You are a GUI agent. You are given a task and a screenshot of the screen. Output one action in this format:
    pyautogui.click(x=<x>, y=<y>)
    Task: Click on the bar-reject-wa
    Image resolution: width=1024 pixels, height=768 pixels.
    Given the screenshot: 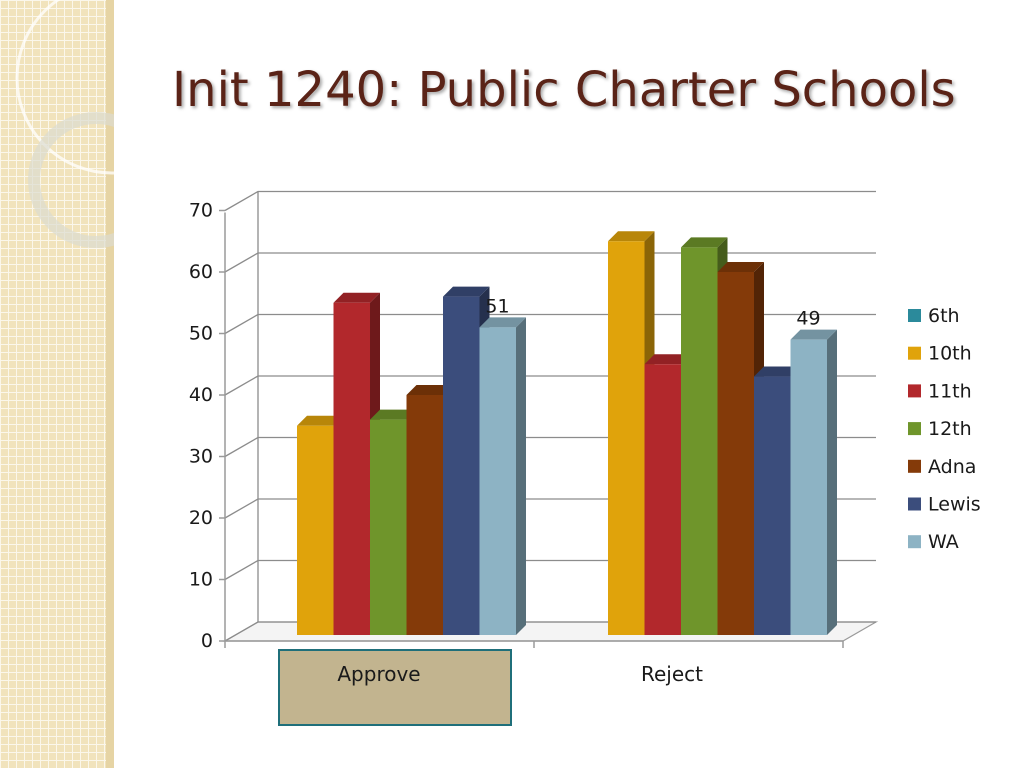 What is the action you would take?
    pyautogui.click(x=813, y=482)
    